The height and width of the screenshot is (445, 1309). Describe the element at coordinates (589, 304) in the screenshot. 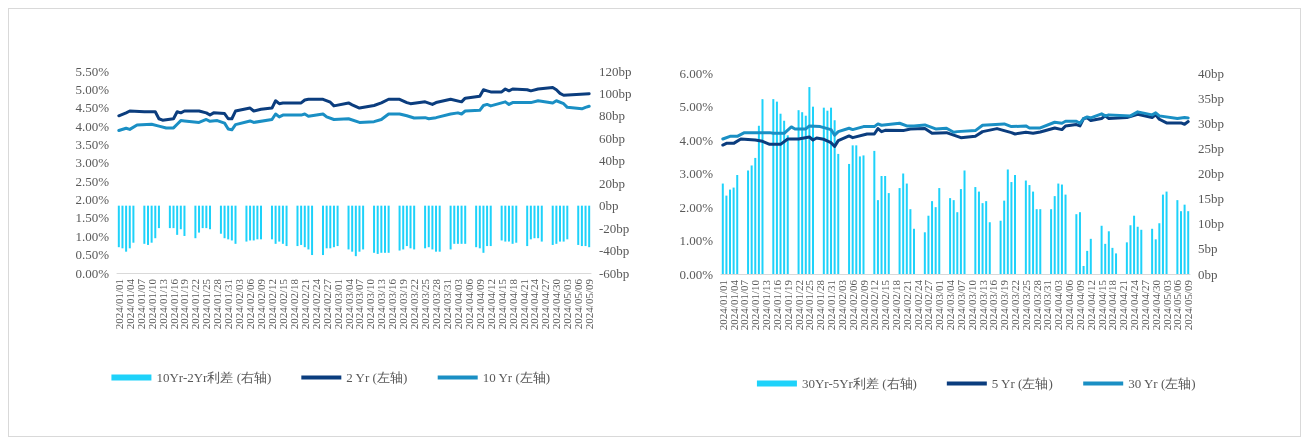

I see `x-tick-label: 2024/05/09` at that location.